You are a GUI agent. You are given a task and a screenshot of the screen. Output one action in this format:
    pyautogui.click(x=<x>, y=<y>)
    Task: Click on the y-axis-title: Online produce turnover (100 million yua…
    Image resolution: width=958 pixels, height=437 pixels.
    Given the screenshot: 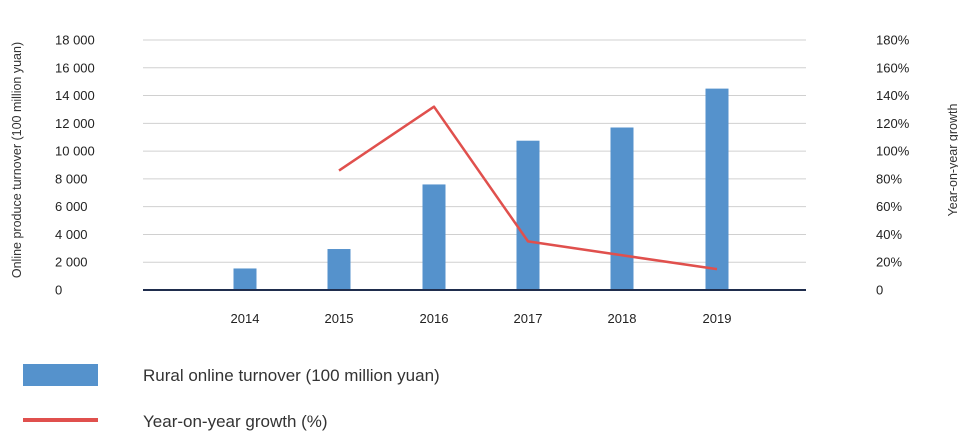 What is the action you would take?
    pyautogui.click(x=17, y=160)
    